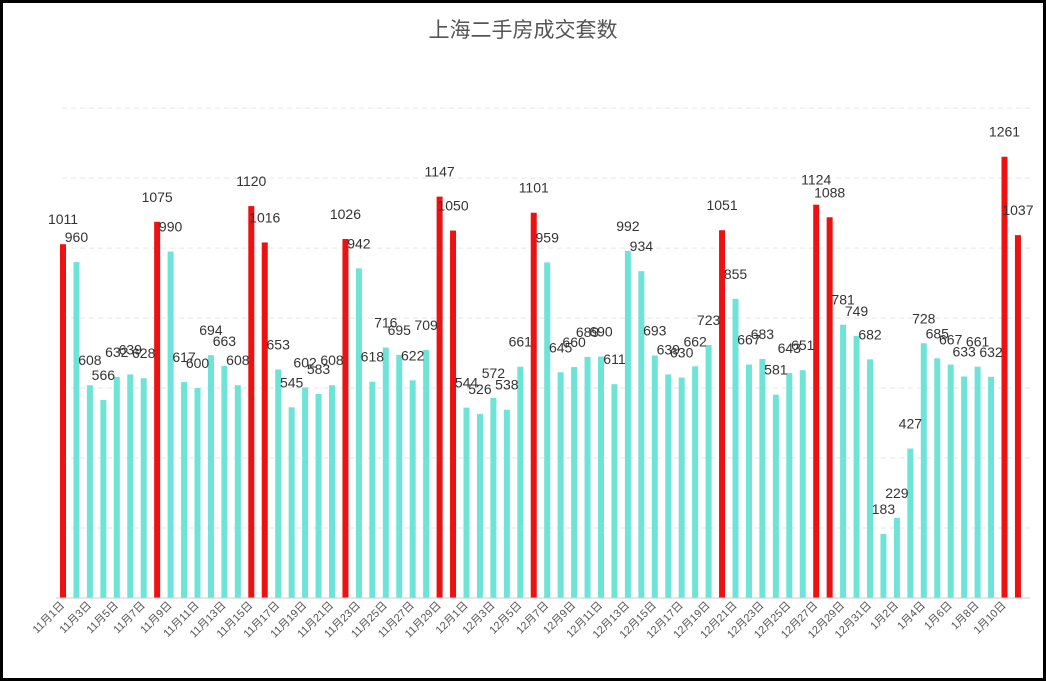 This screenshot has height=681, width=1046. Describe the element at coordinates (991, 352) in the screenshot. I see `data-label: 632` at that location.